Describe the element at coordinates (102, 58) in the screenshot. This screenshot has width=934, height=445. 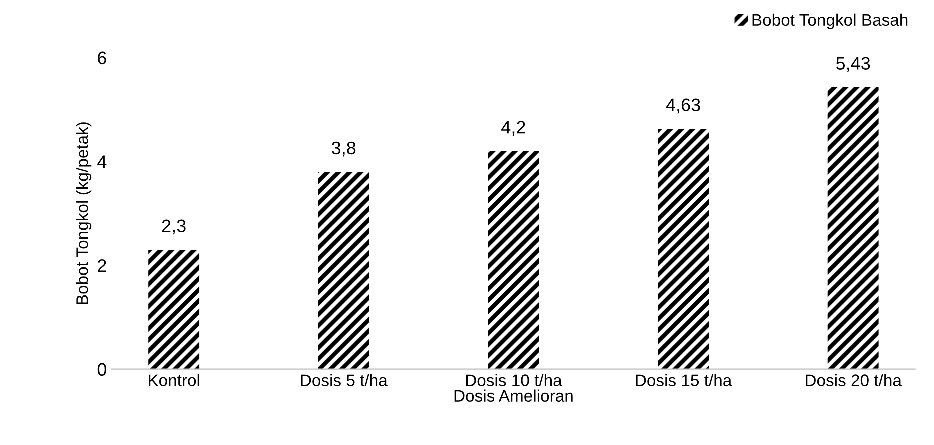
I see `y-tick-label: 6` at that location.